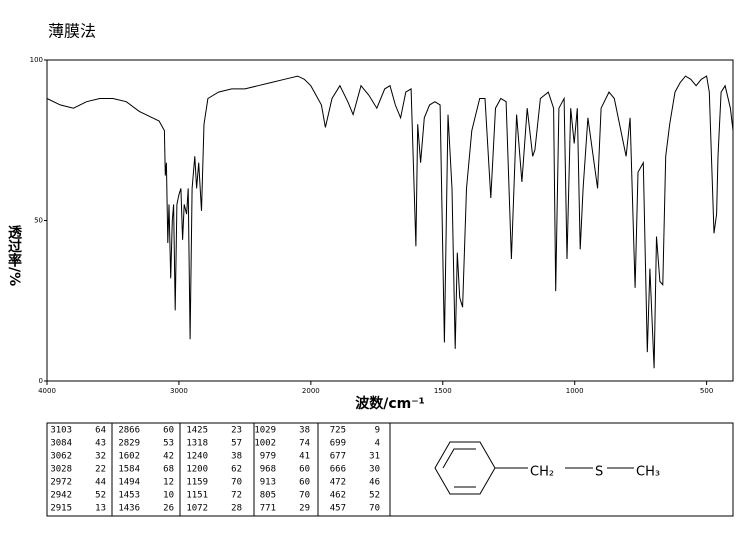  Describe the element at coordinates (38, 221) in the screenshot. I see `y-tick-label: 50` at that location.